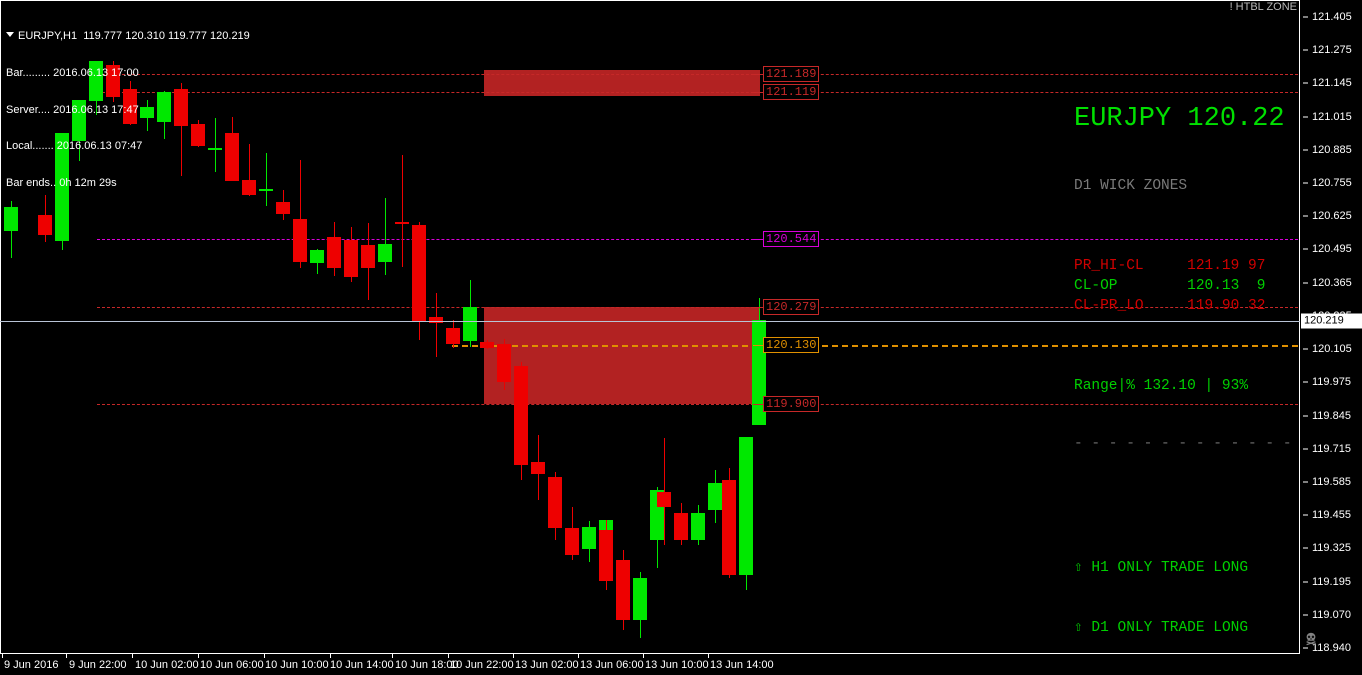  I want to click on wick-zone-row-2: CL-PR_LO 119.90 32, so click(1170, 306).